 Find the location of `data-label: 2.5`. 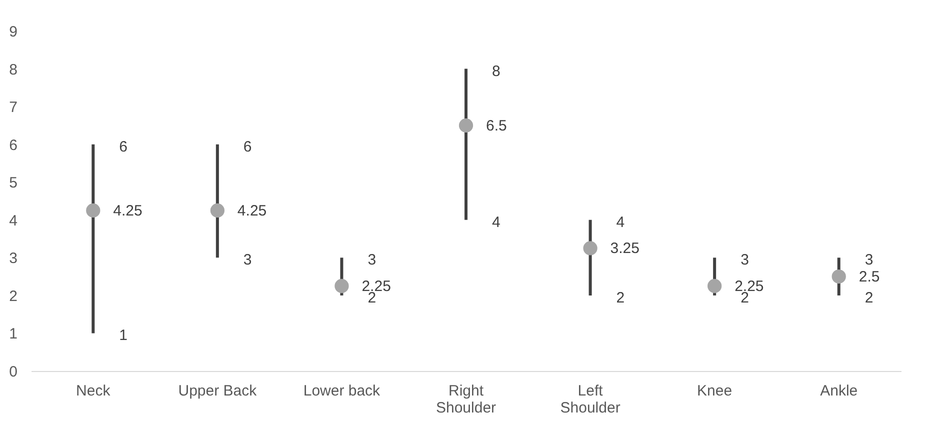

data-label: 2.5 is located at coordinates (869, 277).